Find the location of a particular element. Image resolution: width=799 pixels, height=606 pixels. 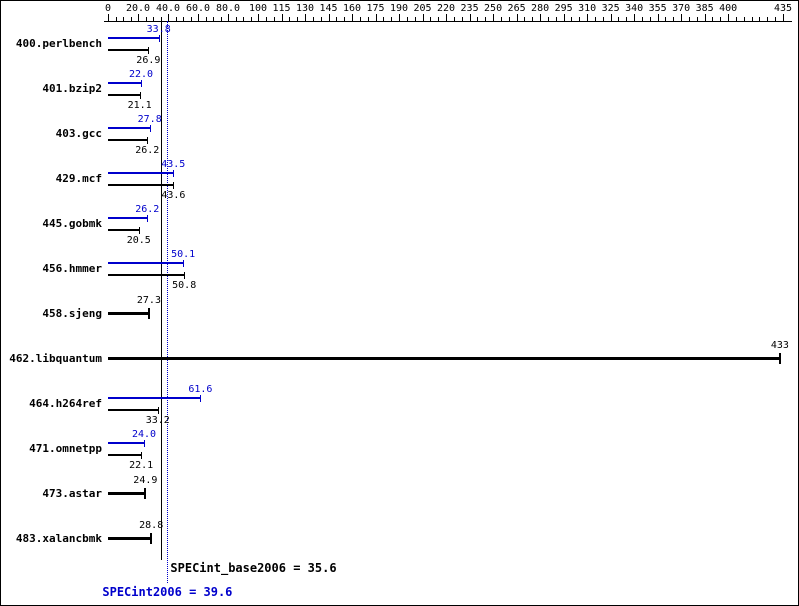

axis-tick-label: 190 is located at coordinates (399, 8).